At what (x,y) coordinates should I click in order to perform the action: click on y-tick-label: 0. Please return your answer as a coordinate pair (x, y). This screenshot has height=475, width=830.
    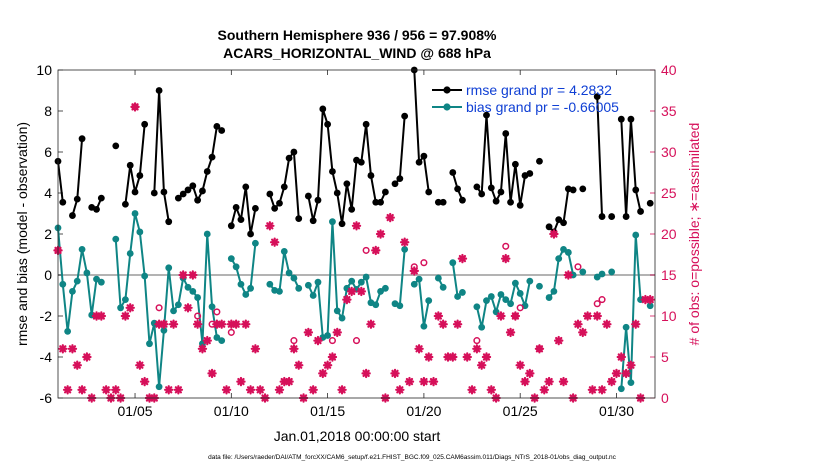
    Looking at the image, I should click on (48, 275).